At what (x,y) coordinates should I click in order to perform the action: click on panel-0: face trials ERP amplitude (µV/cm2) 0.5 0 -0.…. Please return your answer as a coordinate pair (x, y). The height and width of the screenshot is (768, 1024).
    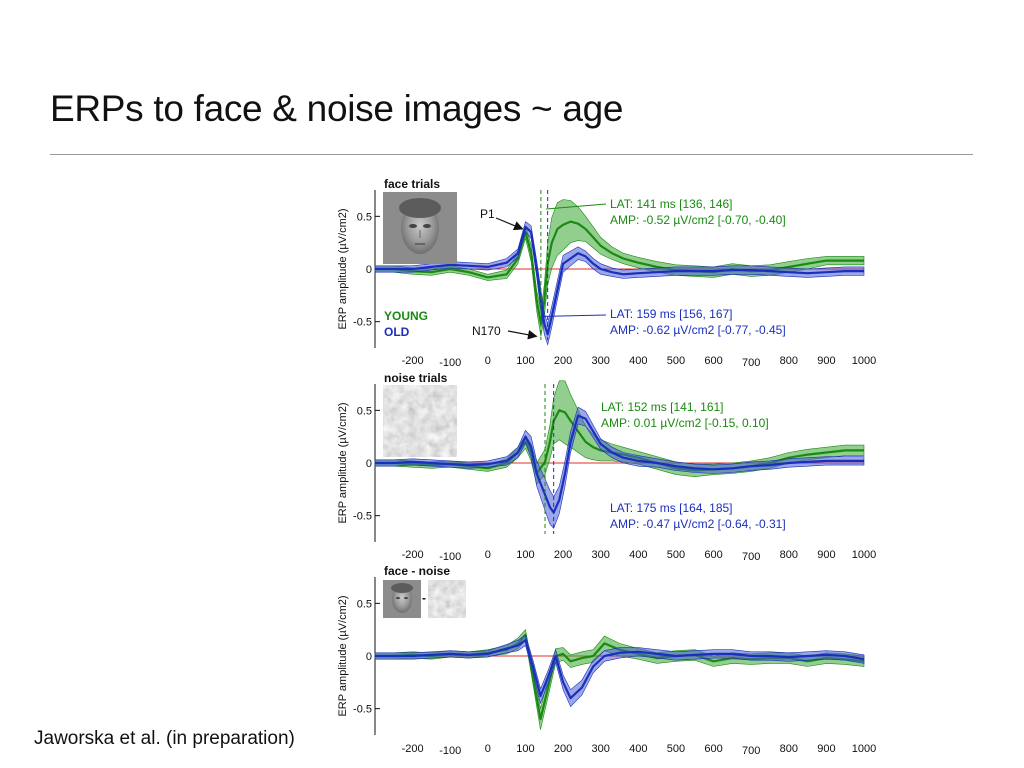
    Looking at the image, I should click on (606, 273).